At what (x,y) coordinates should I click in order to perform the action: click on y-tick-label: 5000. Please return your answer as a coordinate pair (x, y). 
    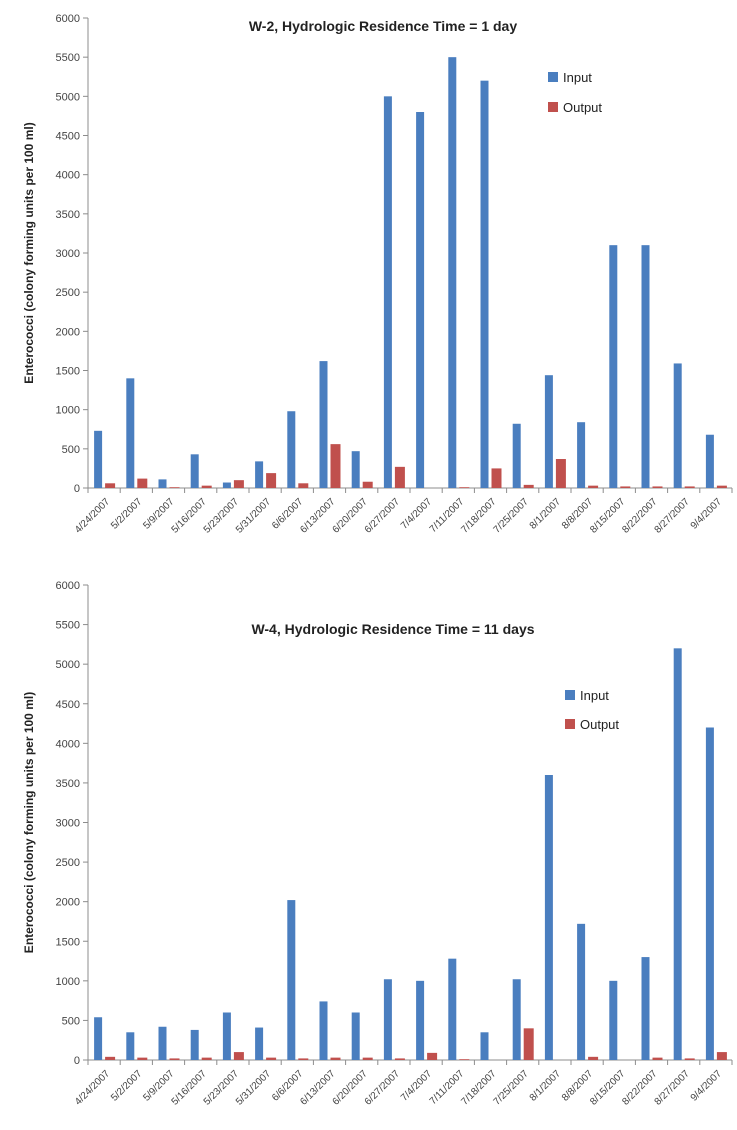
    Looking at the image, I should click on (68, 665).